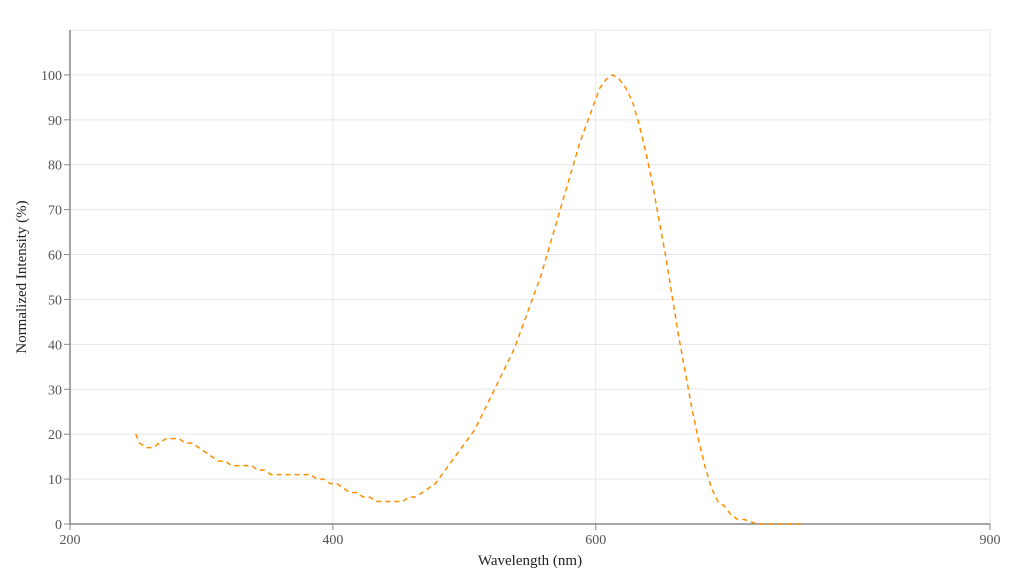 This screenshot has width=1010, height=579. Describe the element at coordinates (332, 540) in the screenshot. I see `x-tick-label: 400` at that location.